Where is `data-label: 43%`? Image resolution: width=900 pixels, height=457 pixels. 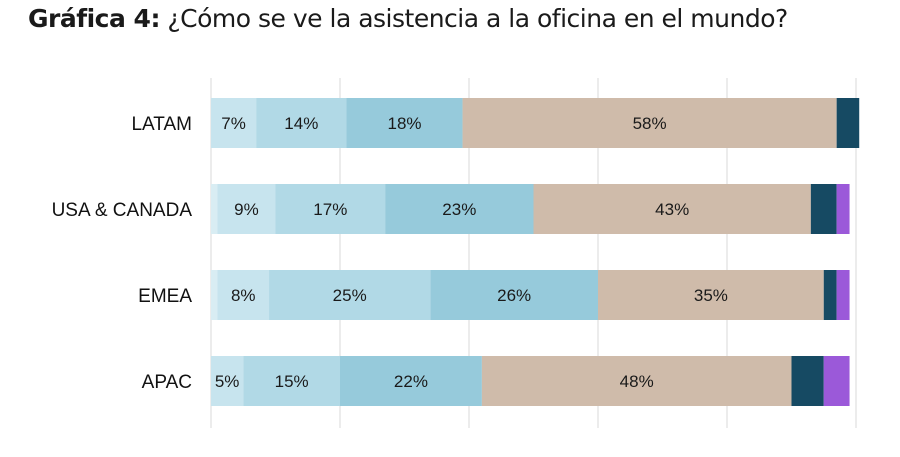
data-label: 43% is located at coordinates (672, 209).